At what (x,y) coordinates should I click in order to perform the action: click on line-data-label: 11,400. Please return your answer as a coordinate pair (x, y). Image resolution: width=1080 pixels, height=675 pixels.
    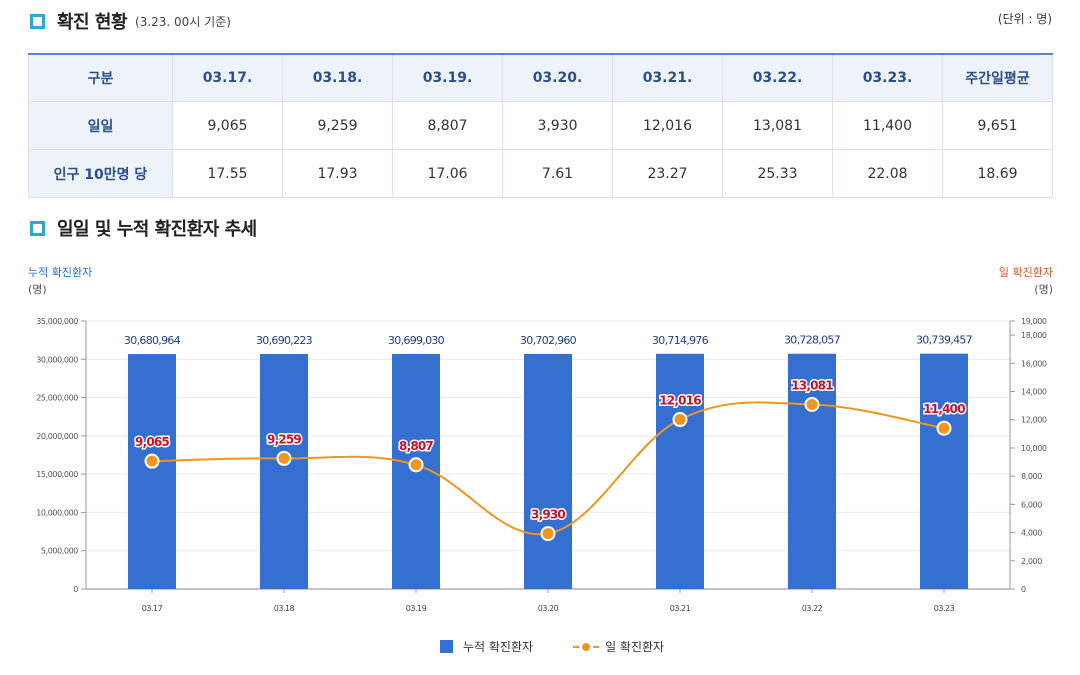
    Looking at the image, I should click on (944, 409).